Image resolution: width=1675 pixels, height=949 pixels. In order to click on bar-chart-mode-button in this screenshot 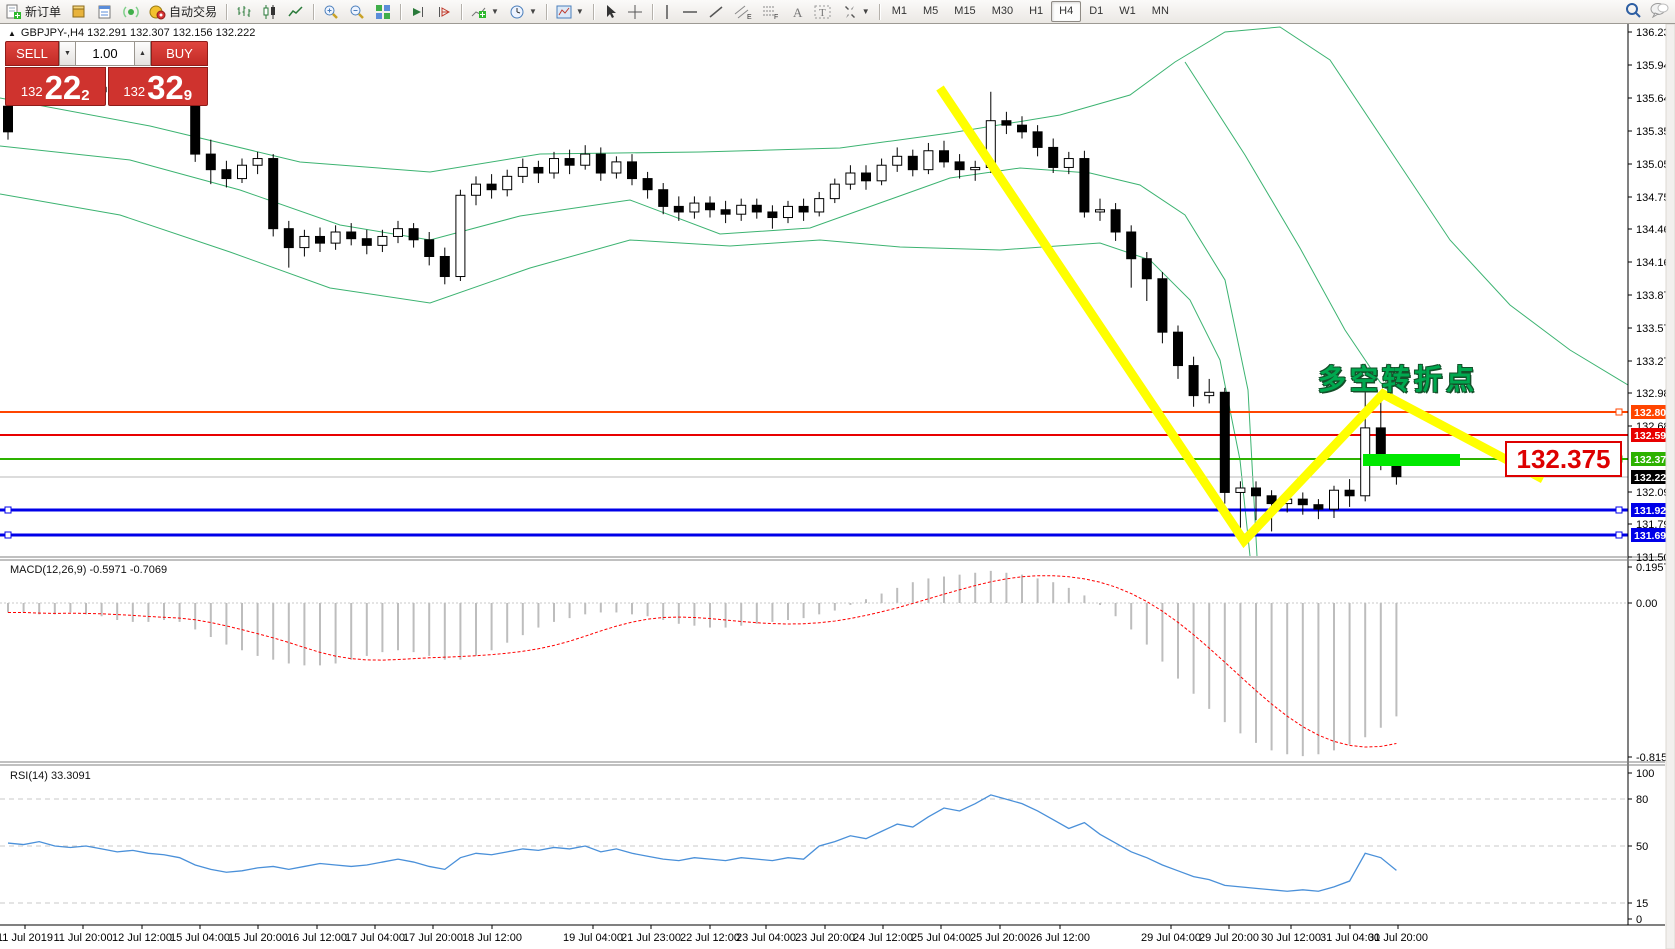, I will do `click(244, 12)`.